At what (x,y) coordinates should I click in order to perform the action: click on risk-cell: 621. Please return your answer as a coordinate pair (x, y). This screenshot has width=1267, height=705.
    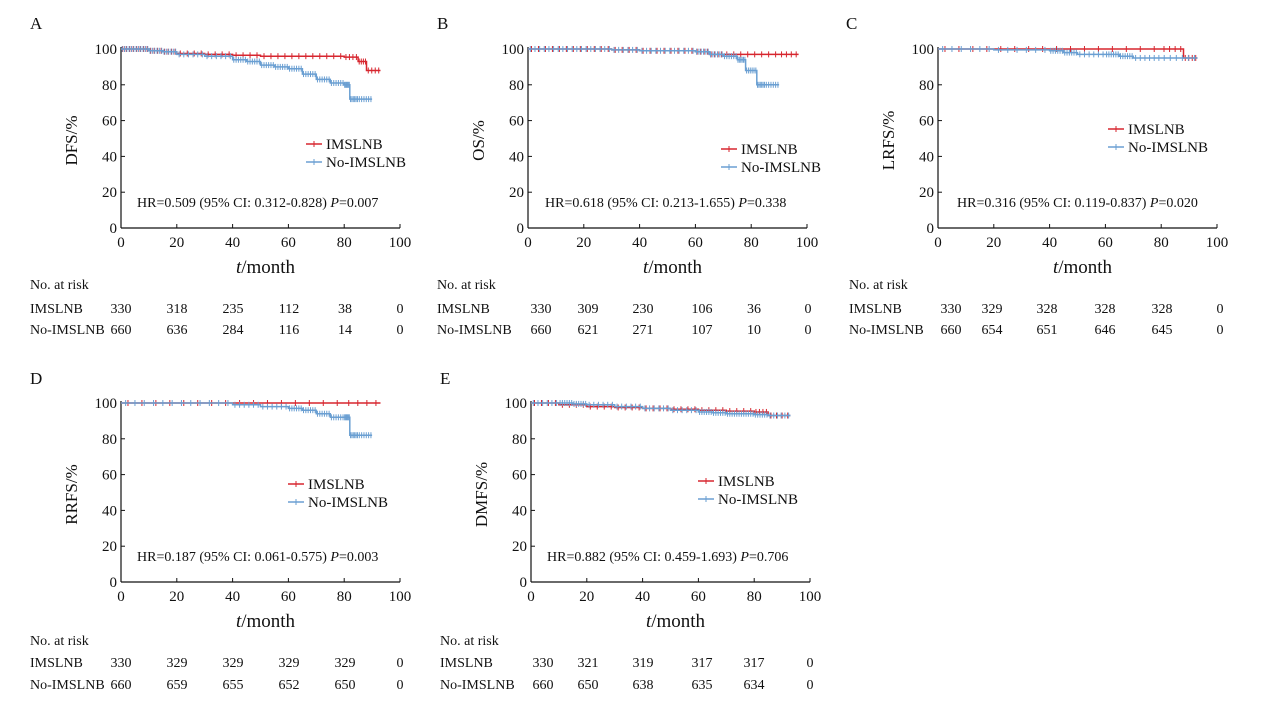
    Looking at the image, I should click on (588, 330).